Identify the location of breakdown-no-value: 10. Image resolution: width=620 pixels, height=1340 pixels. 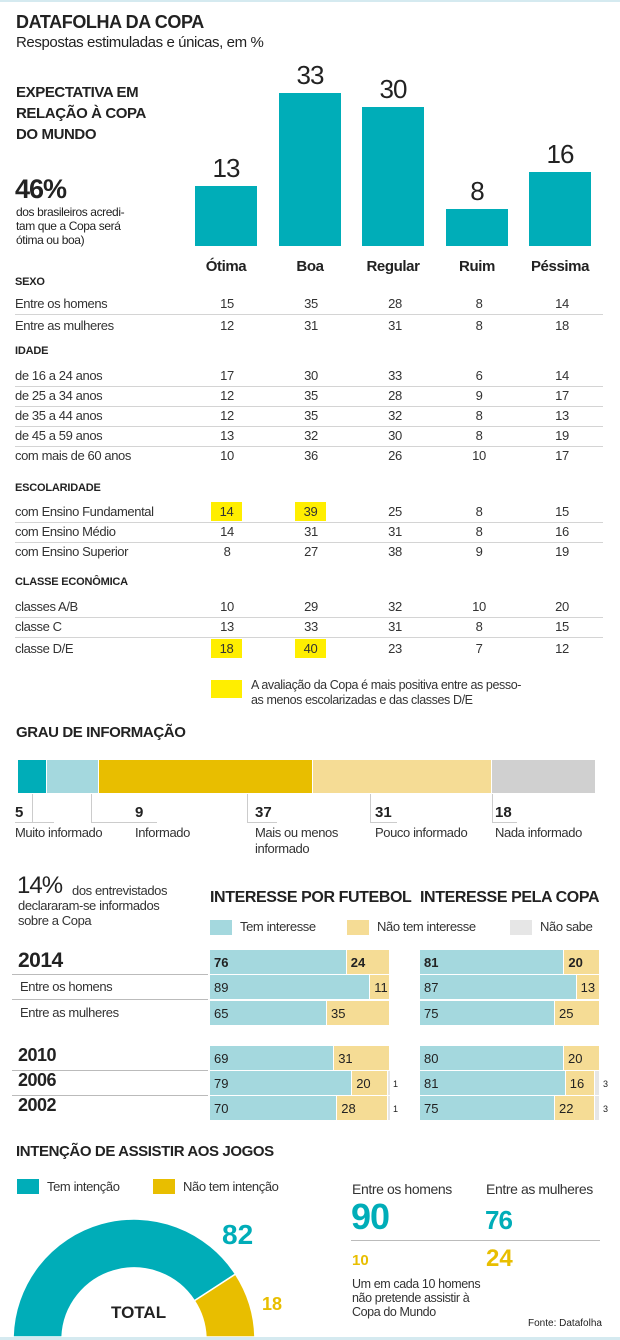
(360, 1260).